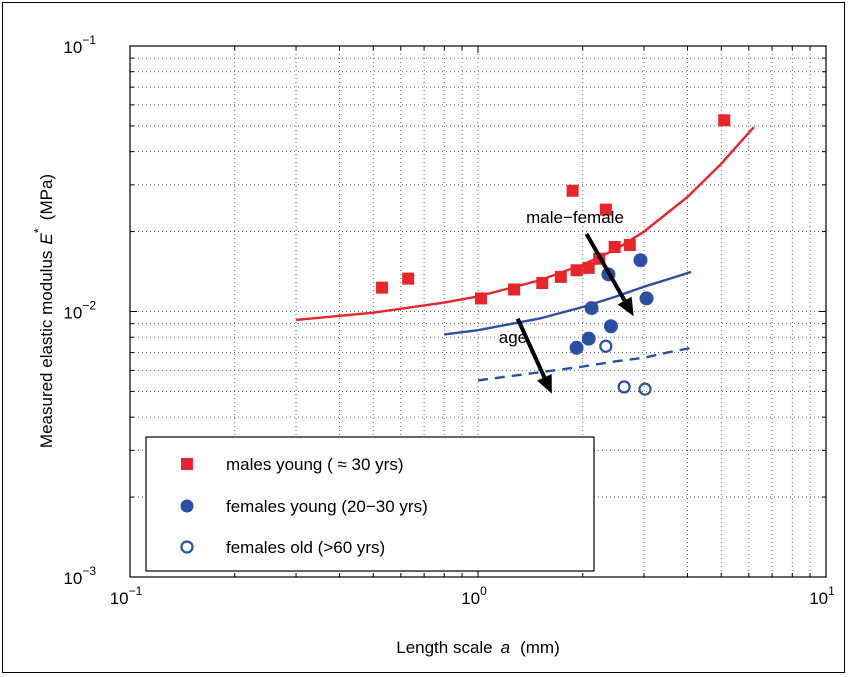 This screenshot has height=677, width=849. I want to click on legend-label-females-young: females young (20−30 yrs), so click(327, 506).